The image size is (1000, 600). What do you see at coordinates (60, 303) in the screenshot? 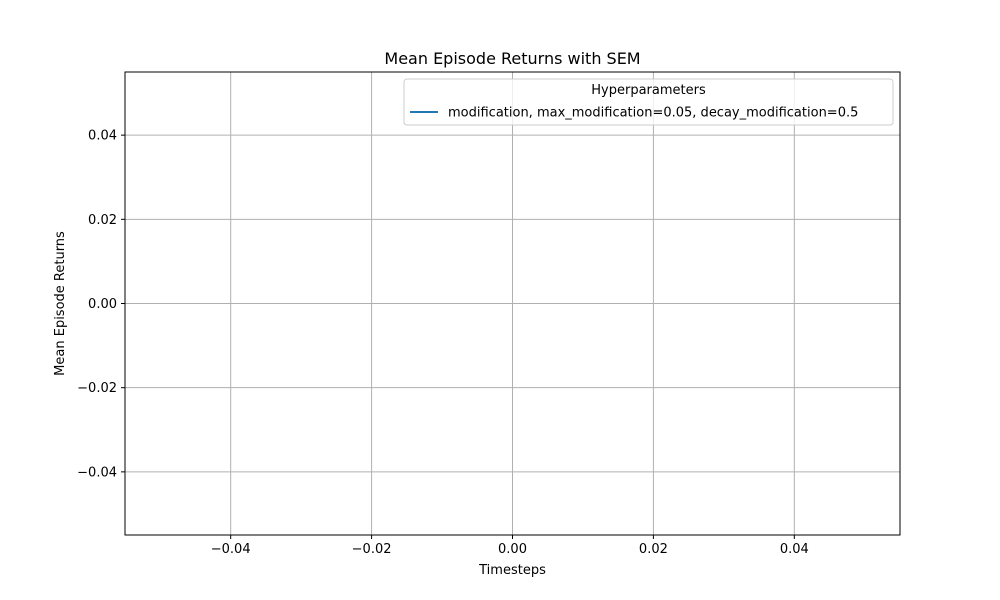
I see `y-axis-label: Mean Episode Returns` at bounding box center [60, 303].